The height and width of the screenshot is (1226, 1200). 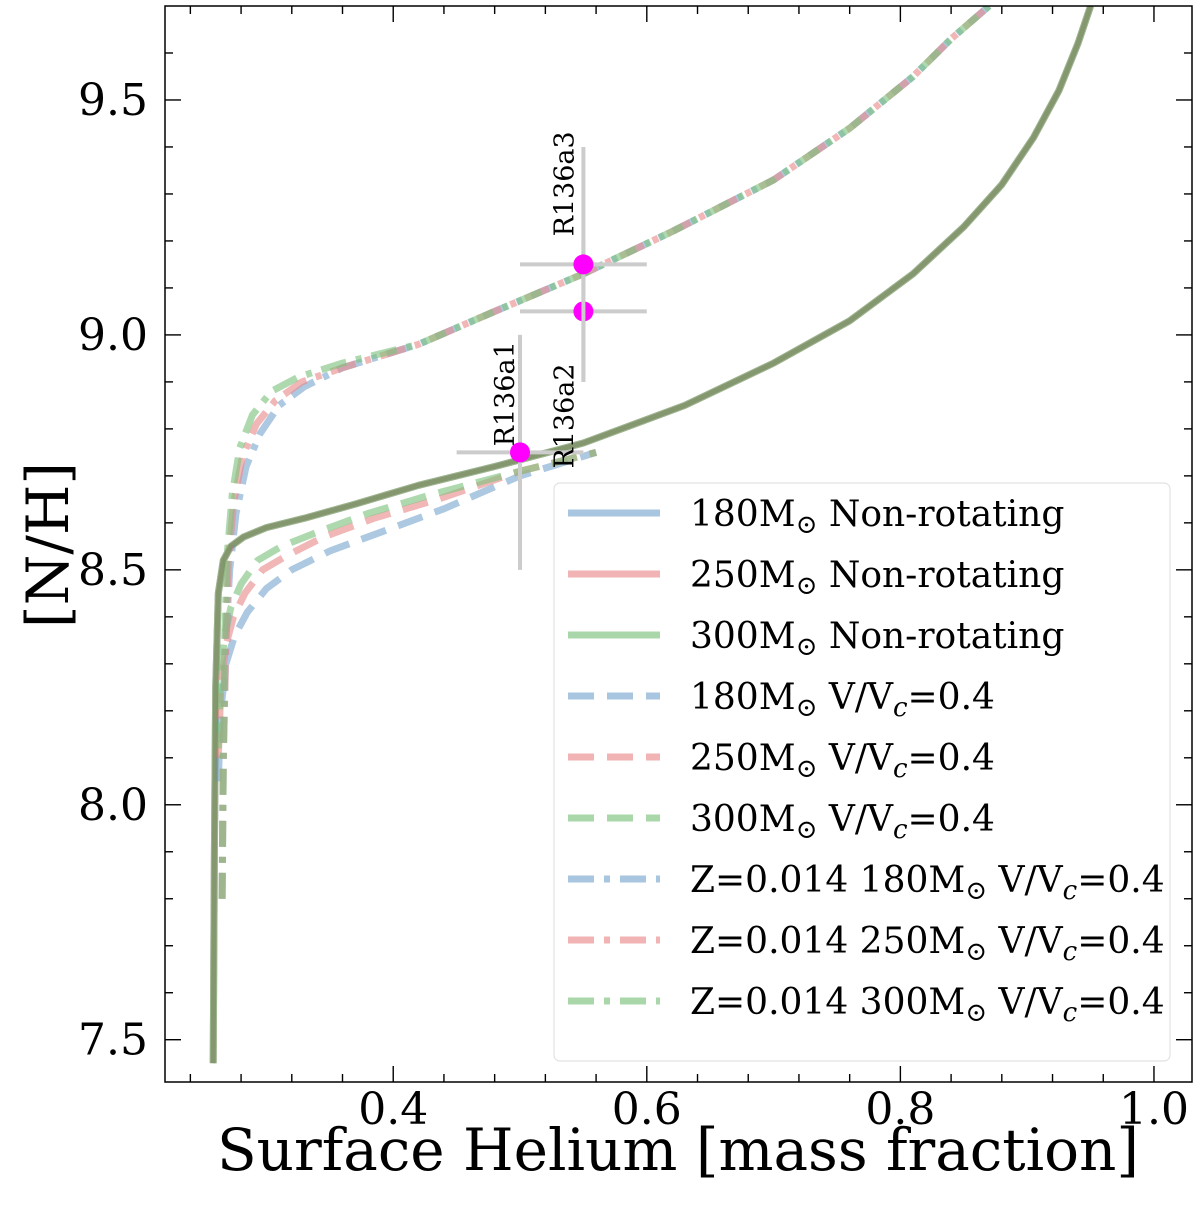 I want to click on x-tick-label: 0.8, so click(x=900, y=1109).